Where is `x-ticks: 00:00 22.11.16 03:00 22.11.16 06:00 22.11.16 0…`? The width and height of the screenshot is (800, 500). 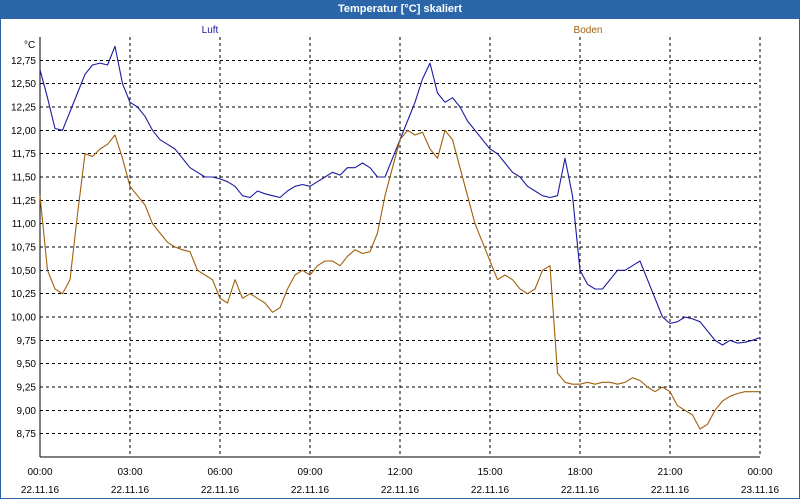
x-ticks: 00:00 22.11.16 03:00 22.11.16 06:00 22.11.16 0… is located at coordinates (400, 481).